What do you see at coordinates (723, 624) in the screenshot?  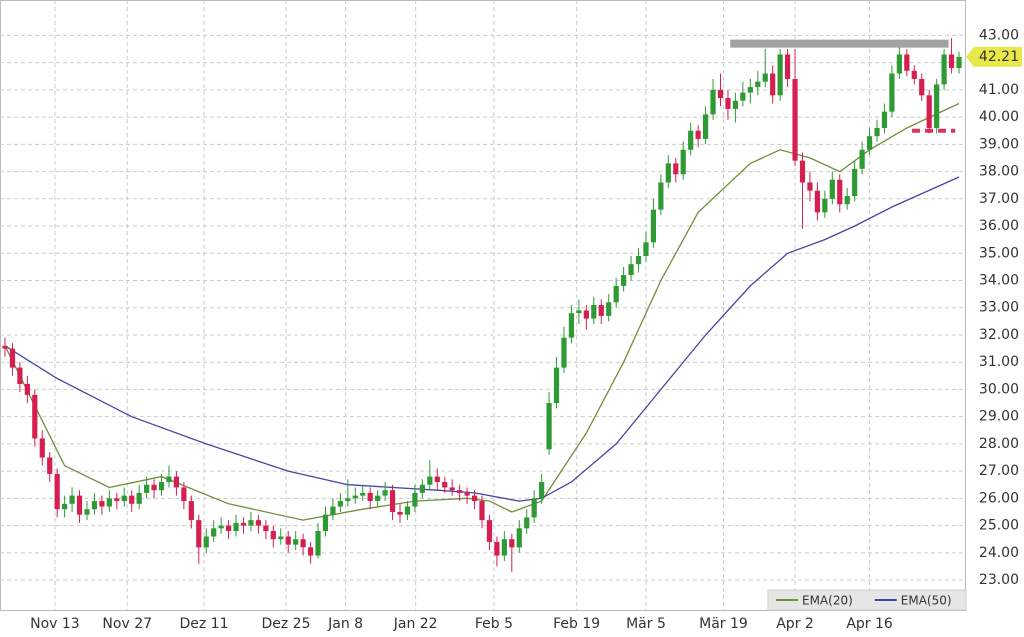 I see `x-tick-label: Mär 19` at bounding box center [723, 624].